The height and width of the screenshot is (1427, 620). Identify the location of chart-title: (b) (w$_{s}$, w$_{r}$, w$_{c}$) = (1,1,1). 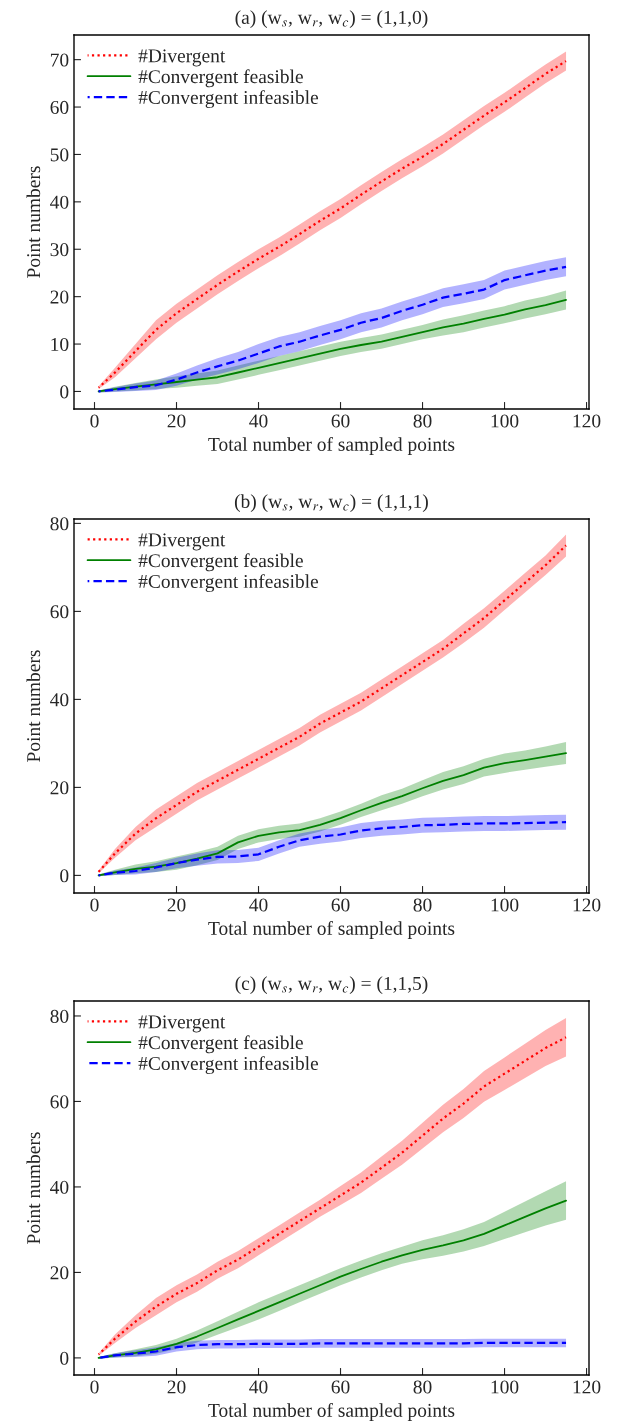
(331, 503).